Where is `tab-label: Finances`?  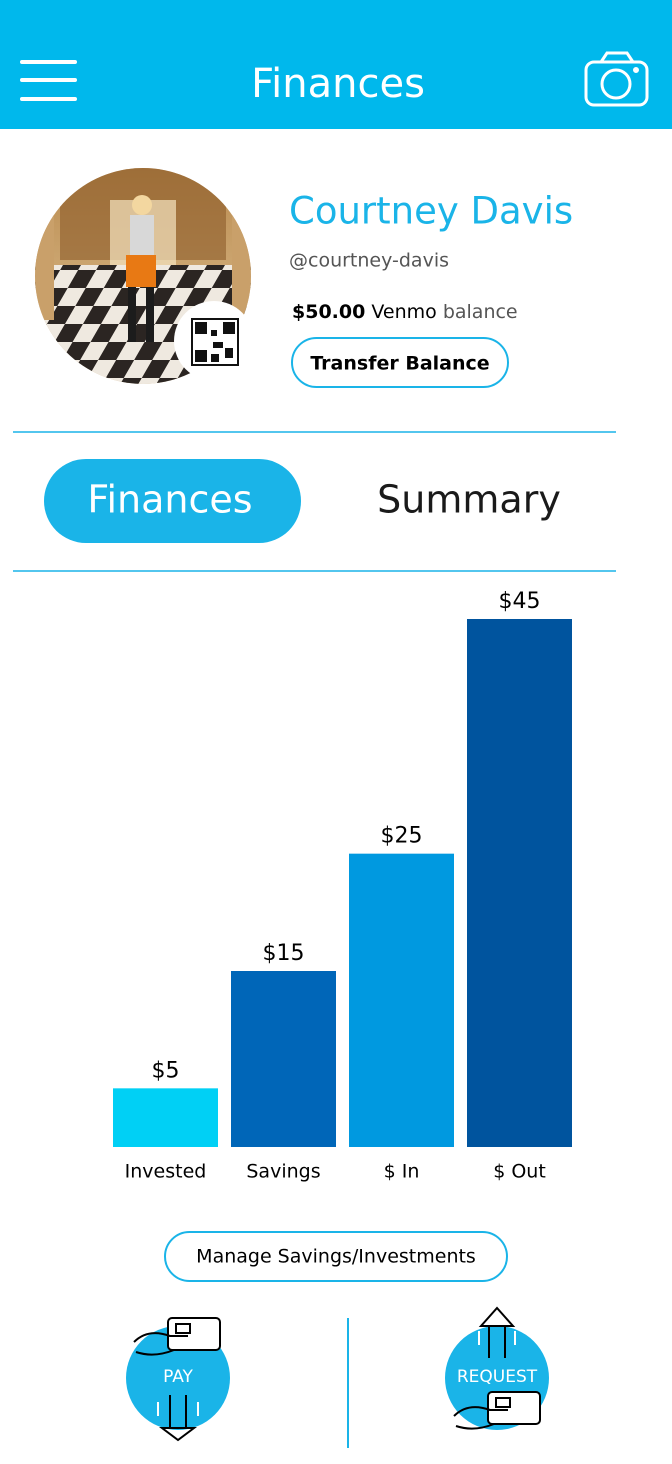
tab-label: Finances is located at coordinates (169, 500).